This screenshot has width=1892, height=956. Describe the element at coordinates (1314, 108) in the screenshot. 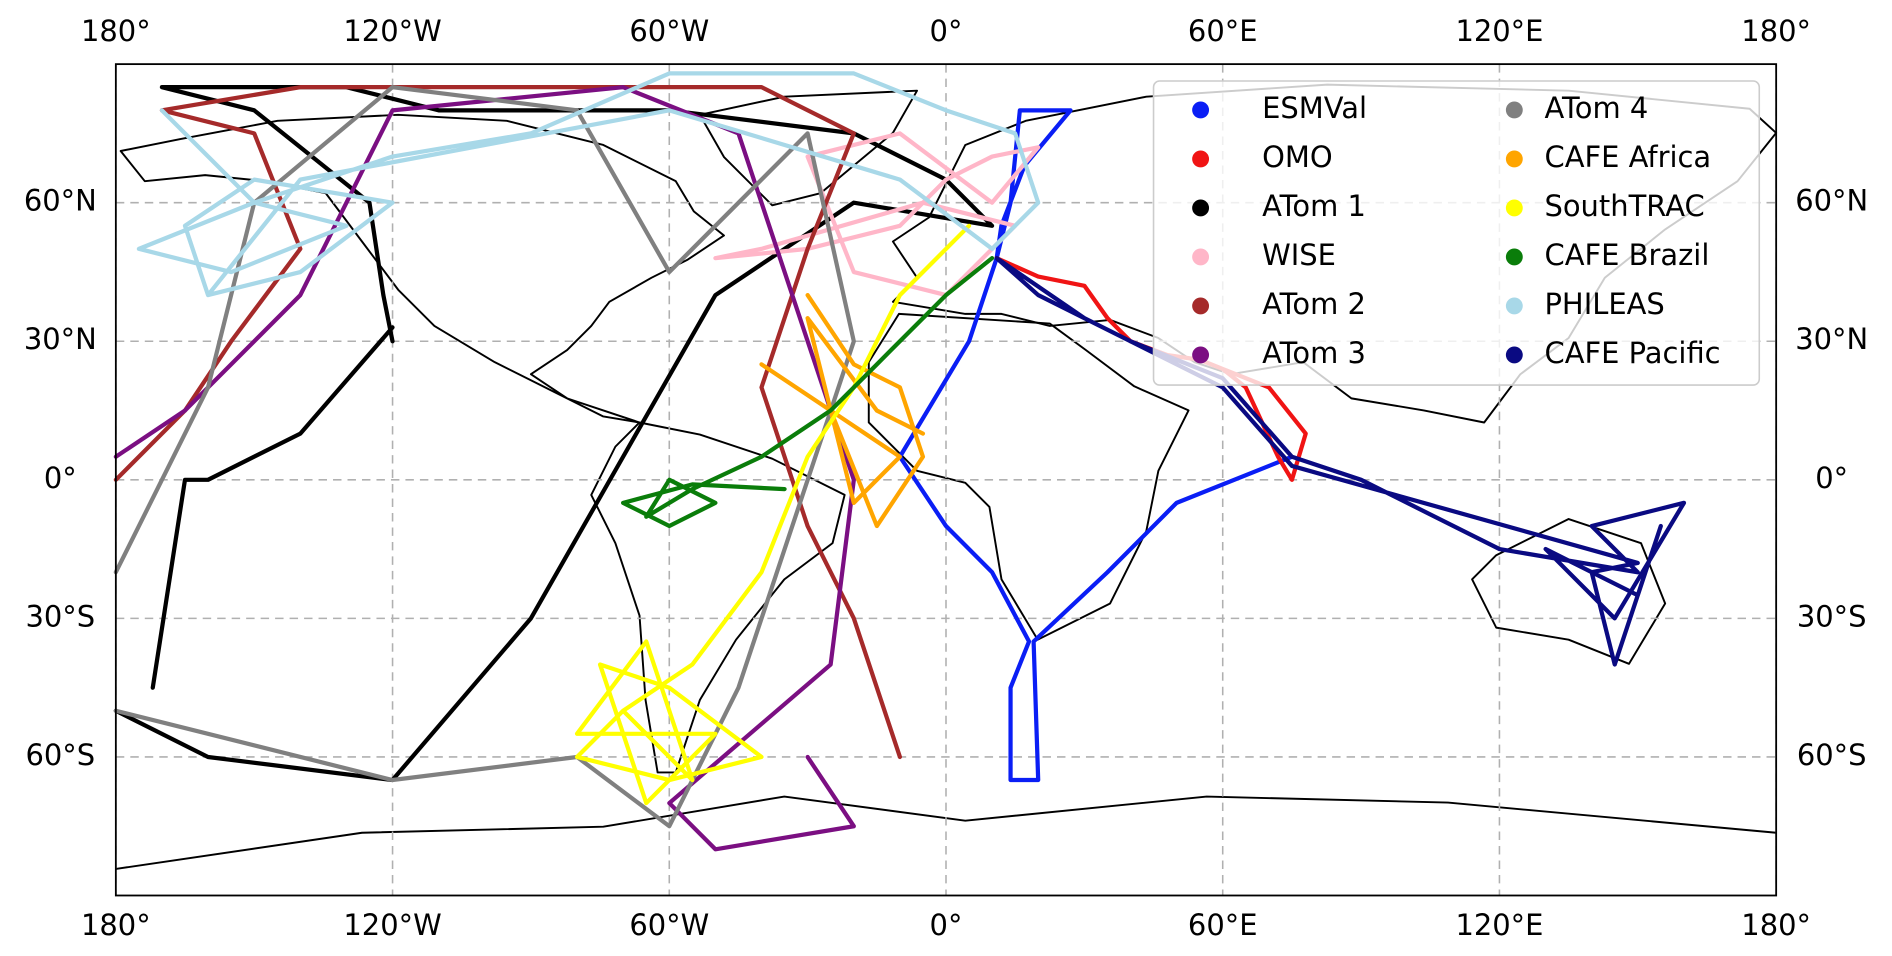

I see `legend-label: ESMVal` at that location.